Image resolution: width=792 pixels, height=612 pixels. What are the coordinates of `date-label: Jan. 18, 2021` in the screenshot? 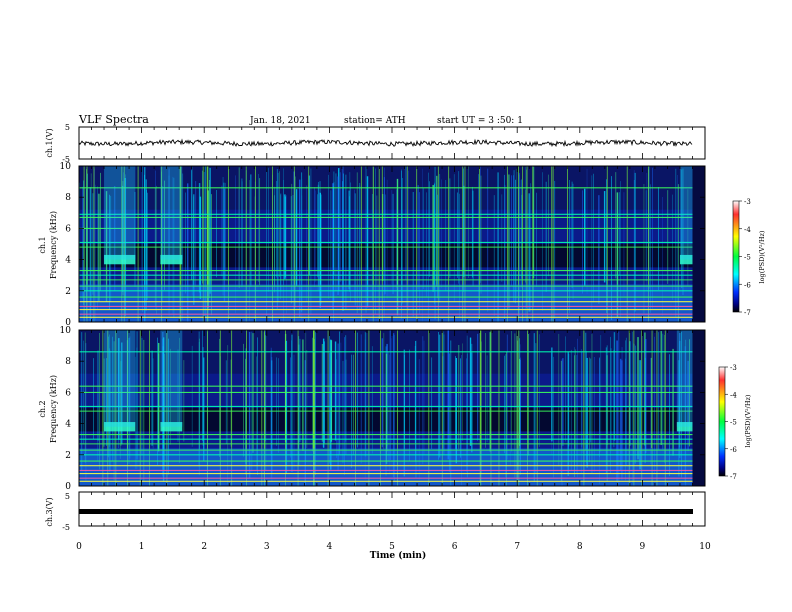 It's located at (280, 121).